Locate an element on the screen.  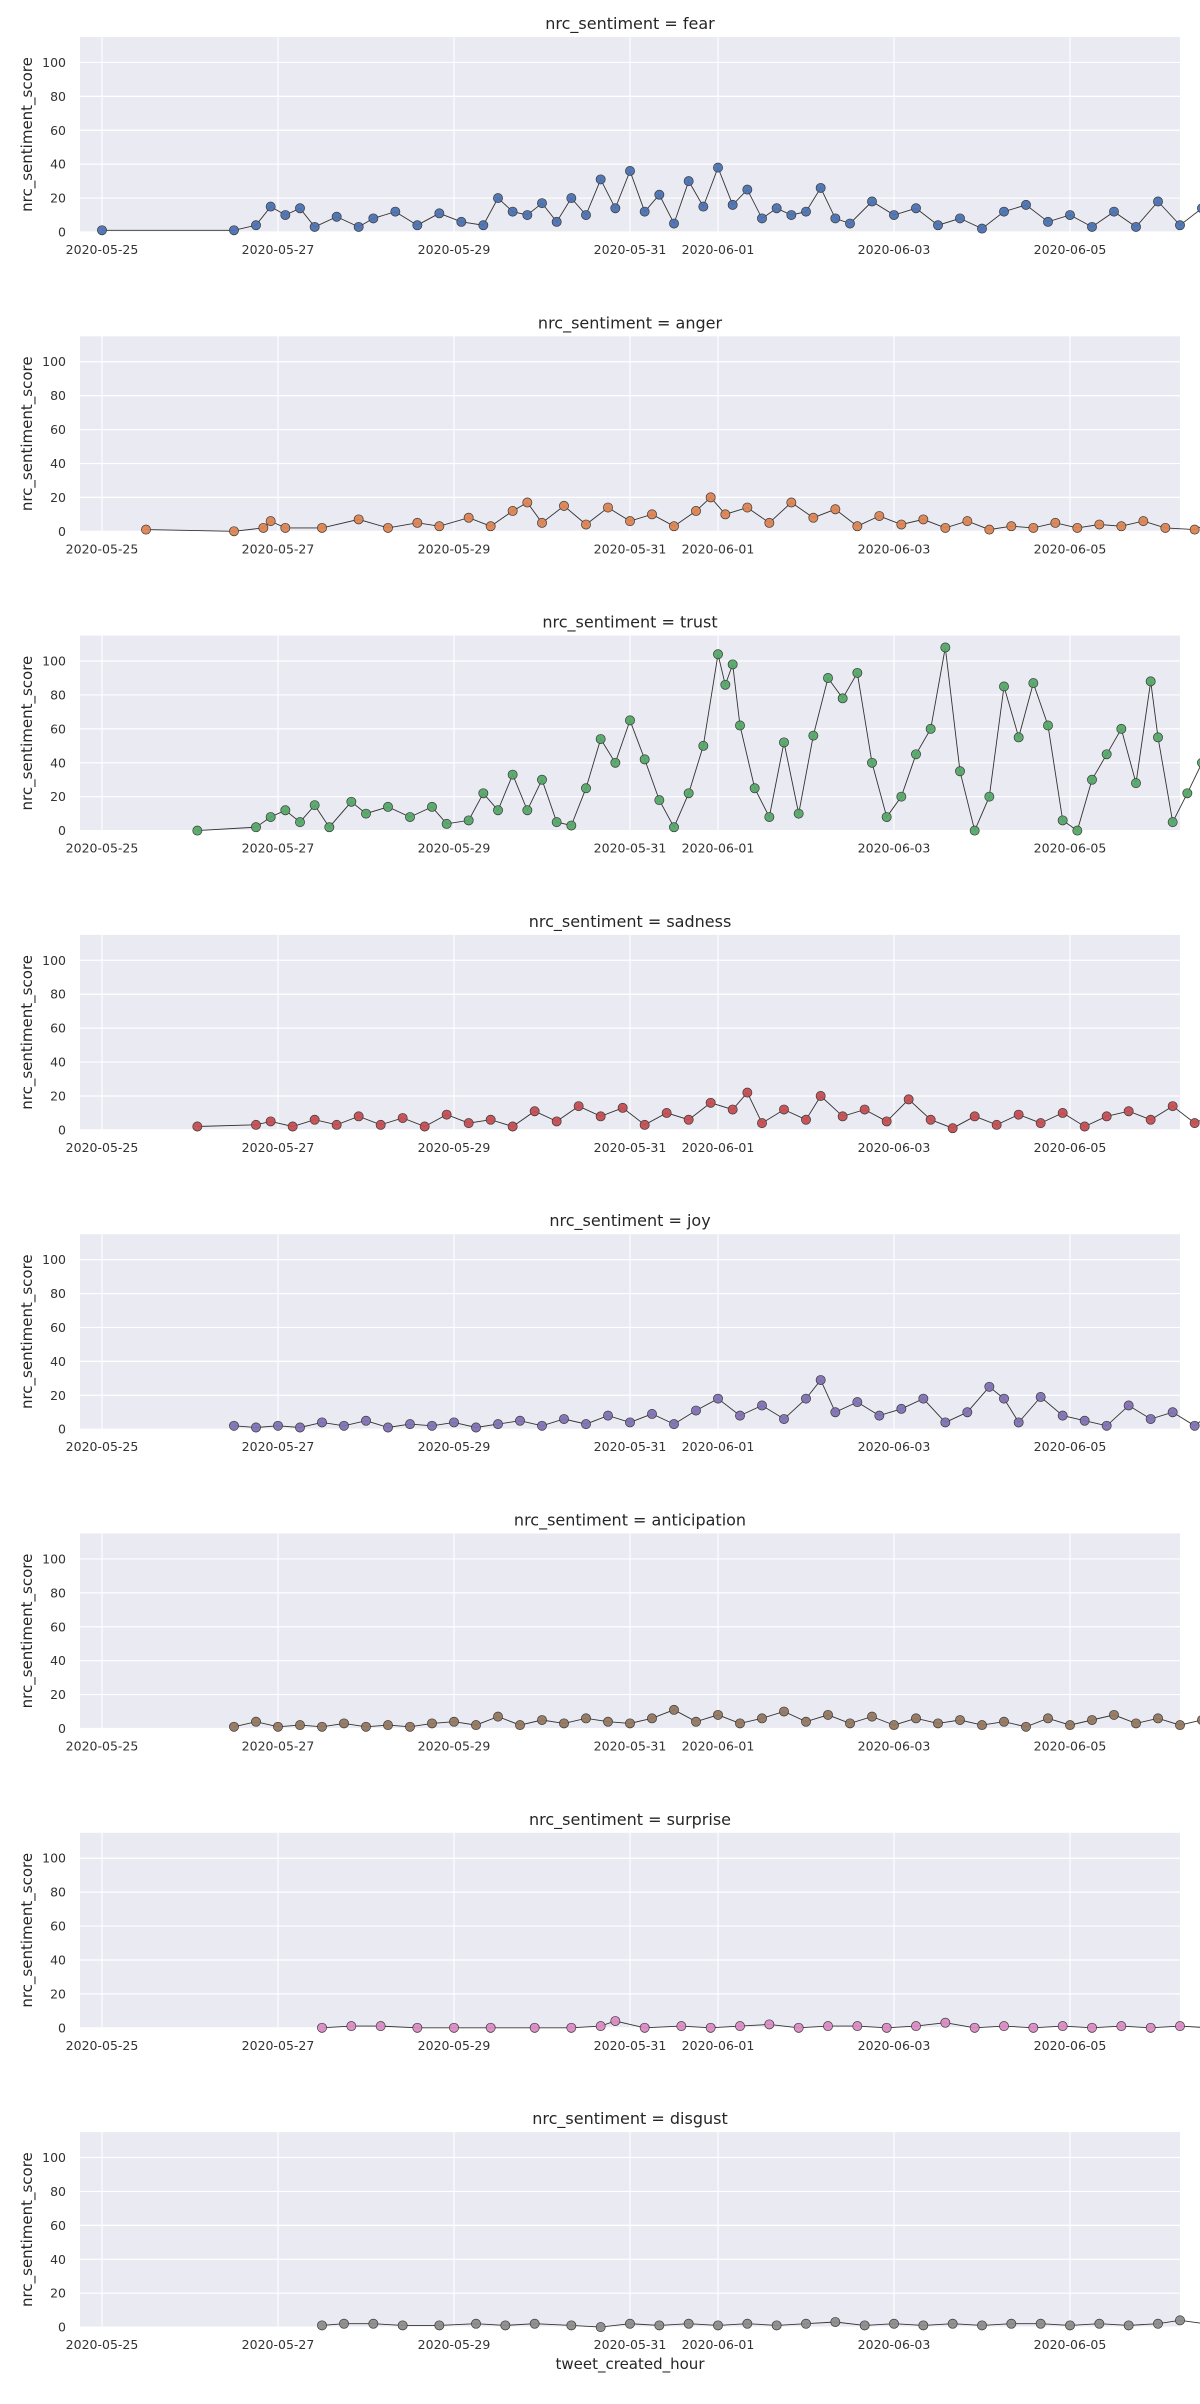
y-tick-label: 40 is located at coordinates (58, 1062).